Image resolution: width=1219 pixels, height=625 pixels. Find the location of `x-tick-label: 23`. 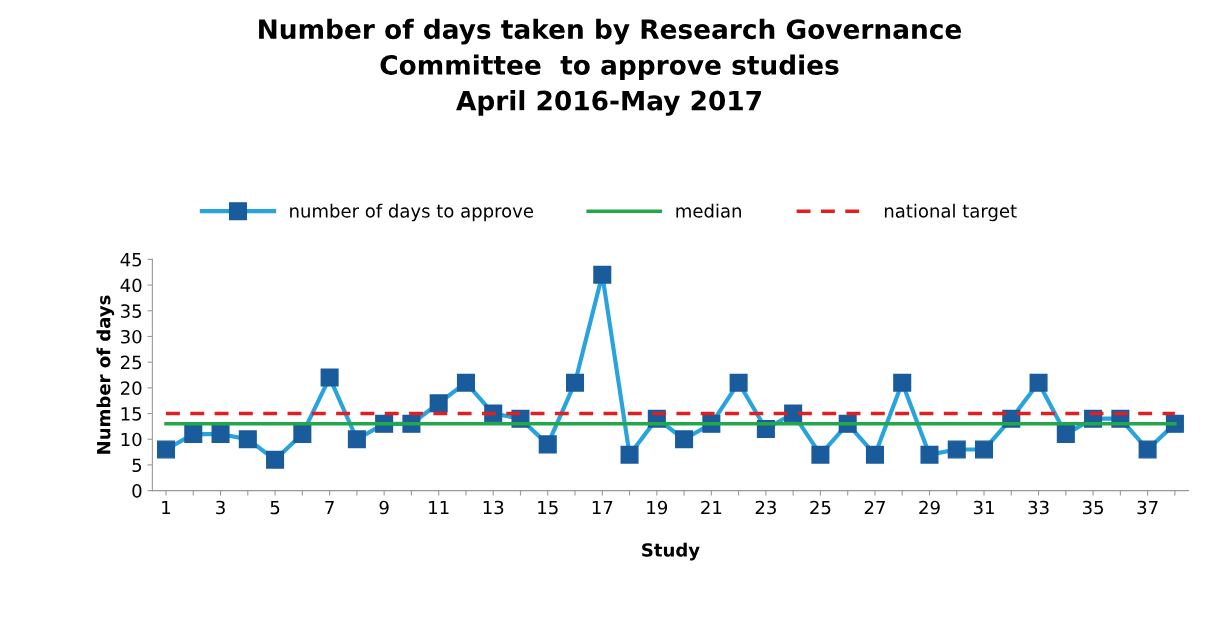

x-tick-label: 23 is located at coordinates (765, 507).